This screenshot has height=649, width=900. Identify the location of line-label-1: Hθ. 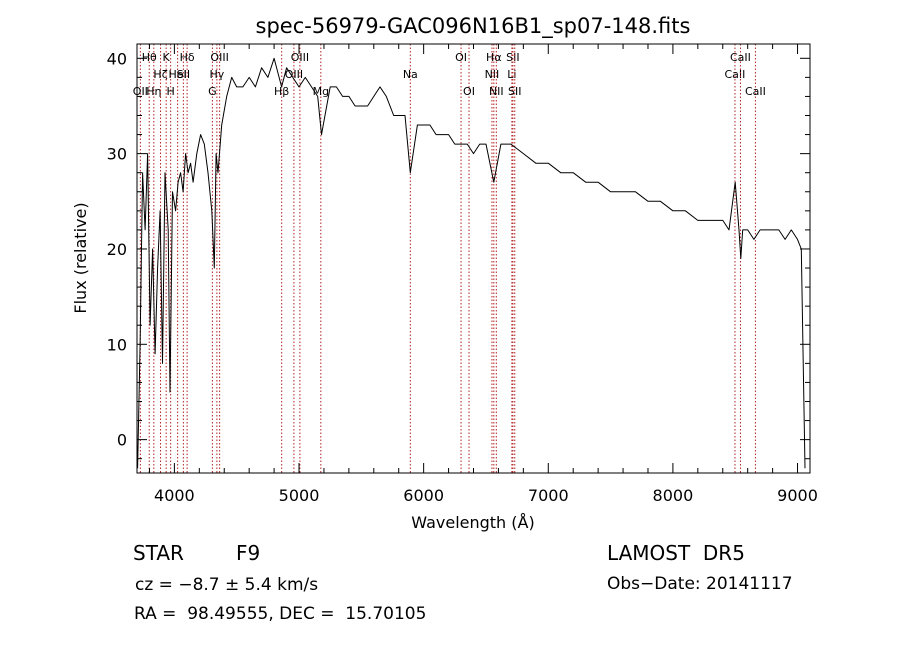
(149, 57).